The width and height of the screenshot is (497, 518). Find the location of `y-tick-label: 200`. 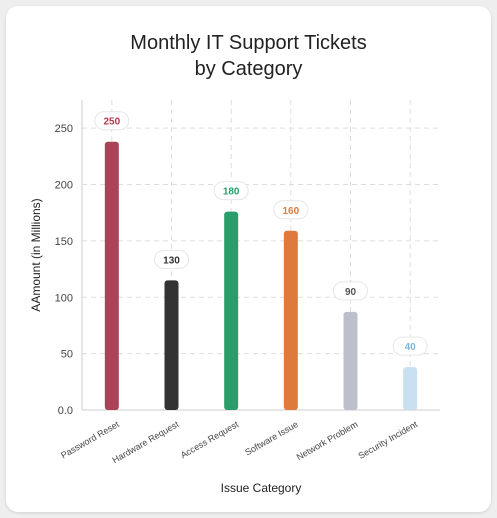

y-tick-label: 200 is located at coordinates (64, 186).